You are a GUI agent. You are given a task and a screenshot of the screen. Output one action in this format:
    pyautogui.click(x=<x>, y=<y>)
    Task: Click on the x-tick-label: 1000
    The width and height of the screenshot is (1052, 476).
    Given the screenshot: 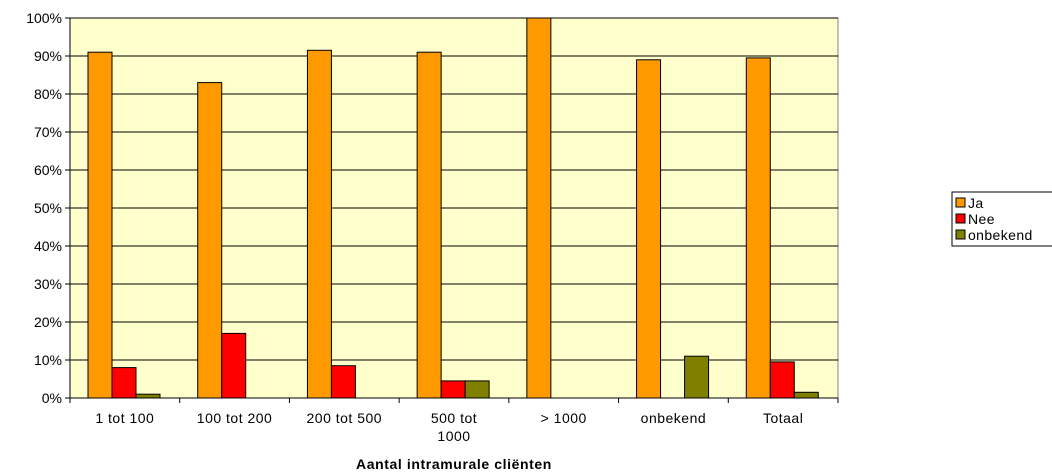 What is the action you would take?
    pyautogui.click(x=453, y=436)
    